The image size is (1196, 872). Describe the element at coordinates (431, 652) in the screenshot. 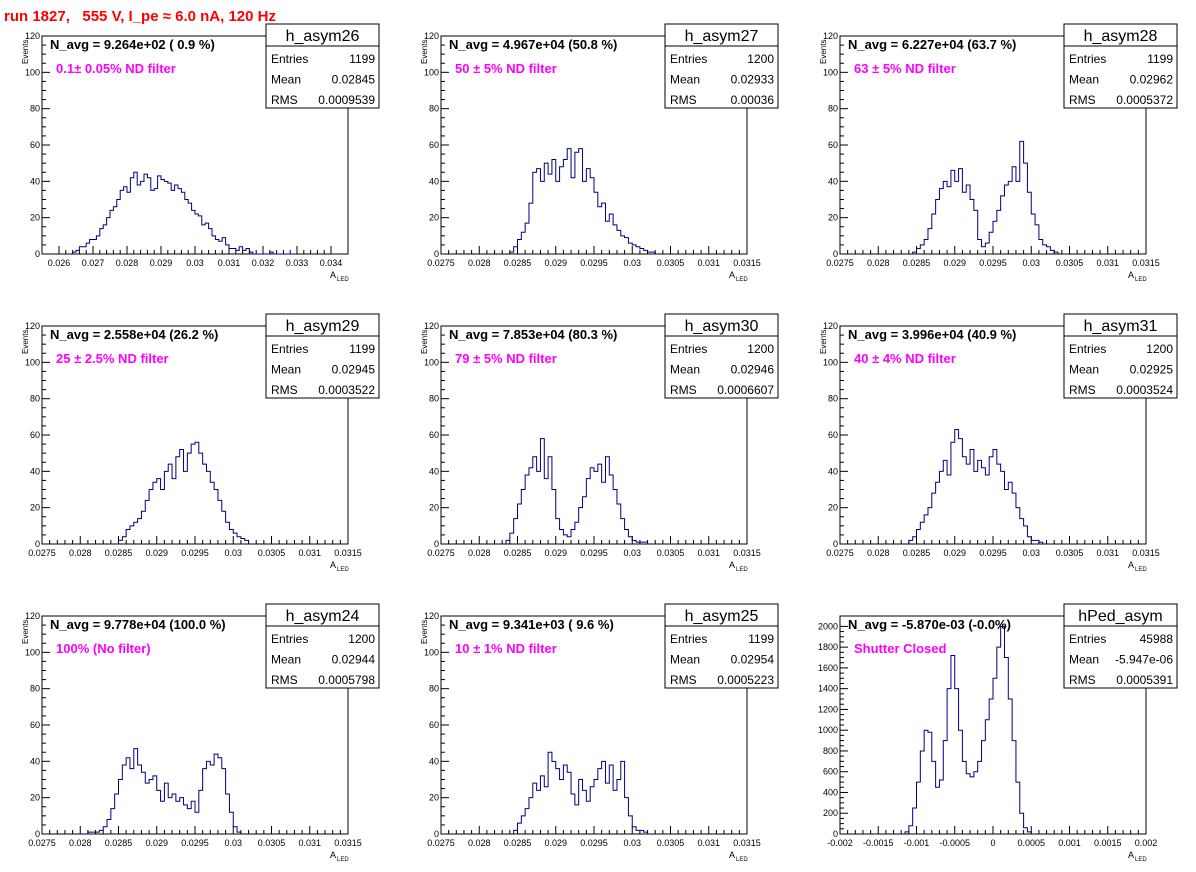

I see `y-tick-label: 100` at that location.